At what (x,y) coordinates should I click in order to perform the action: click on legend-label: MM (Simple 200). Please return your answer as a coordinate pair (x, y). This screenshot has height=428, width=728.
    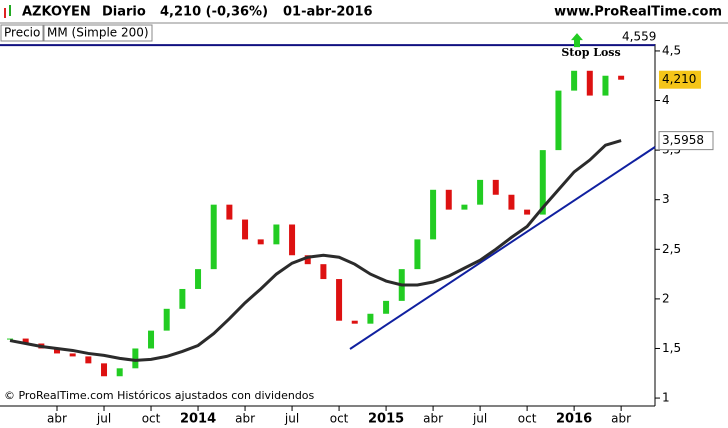
    Looking at the image, I should click on (98, 33).